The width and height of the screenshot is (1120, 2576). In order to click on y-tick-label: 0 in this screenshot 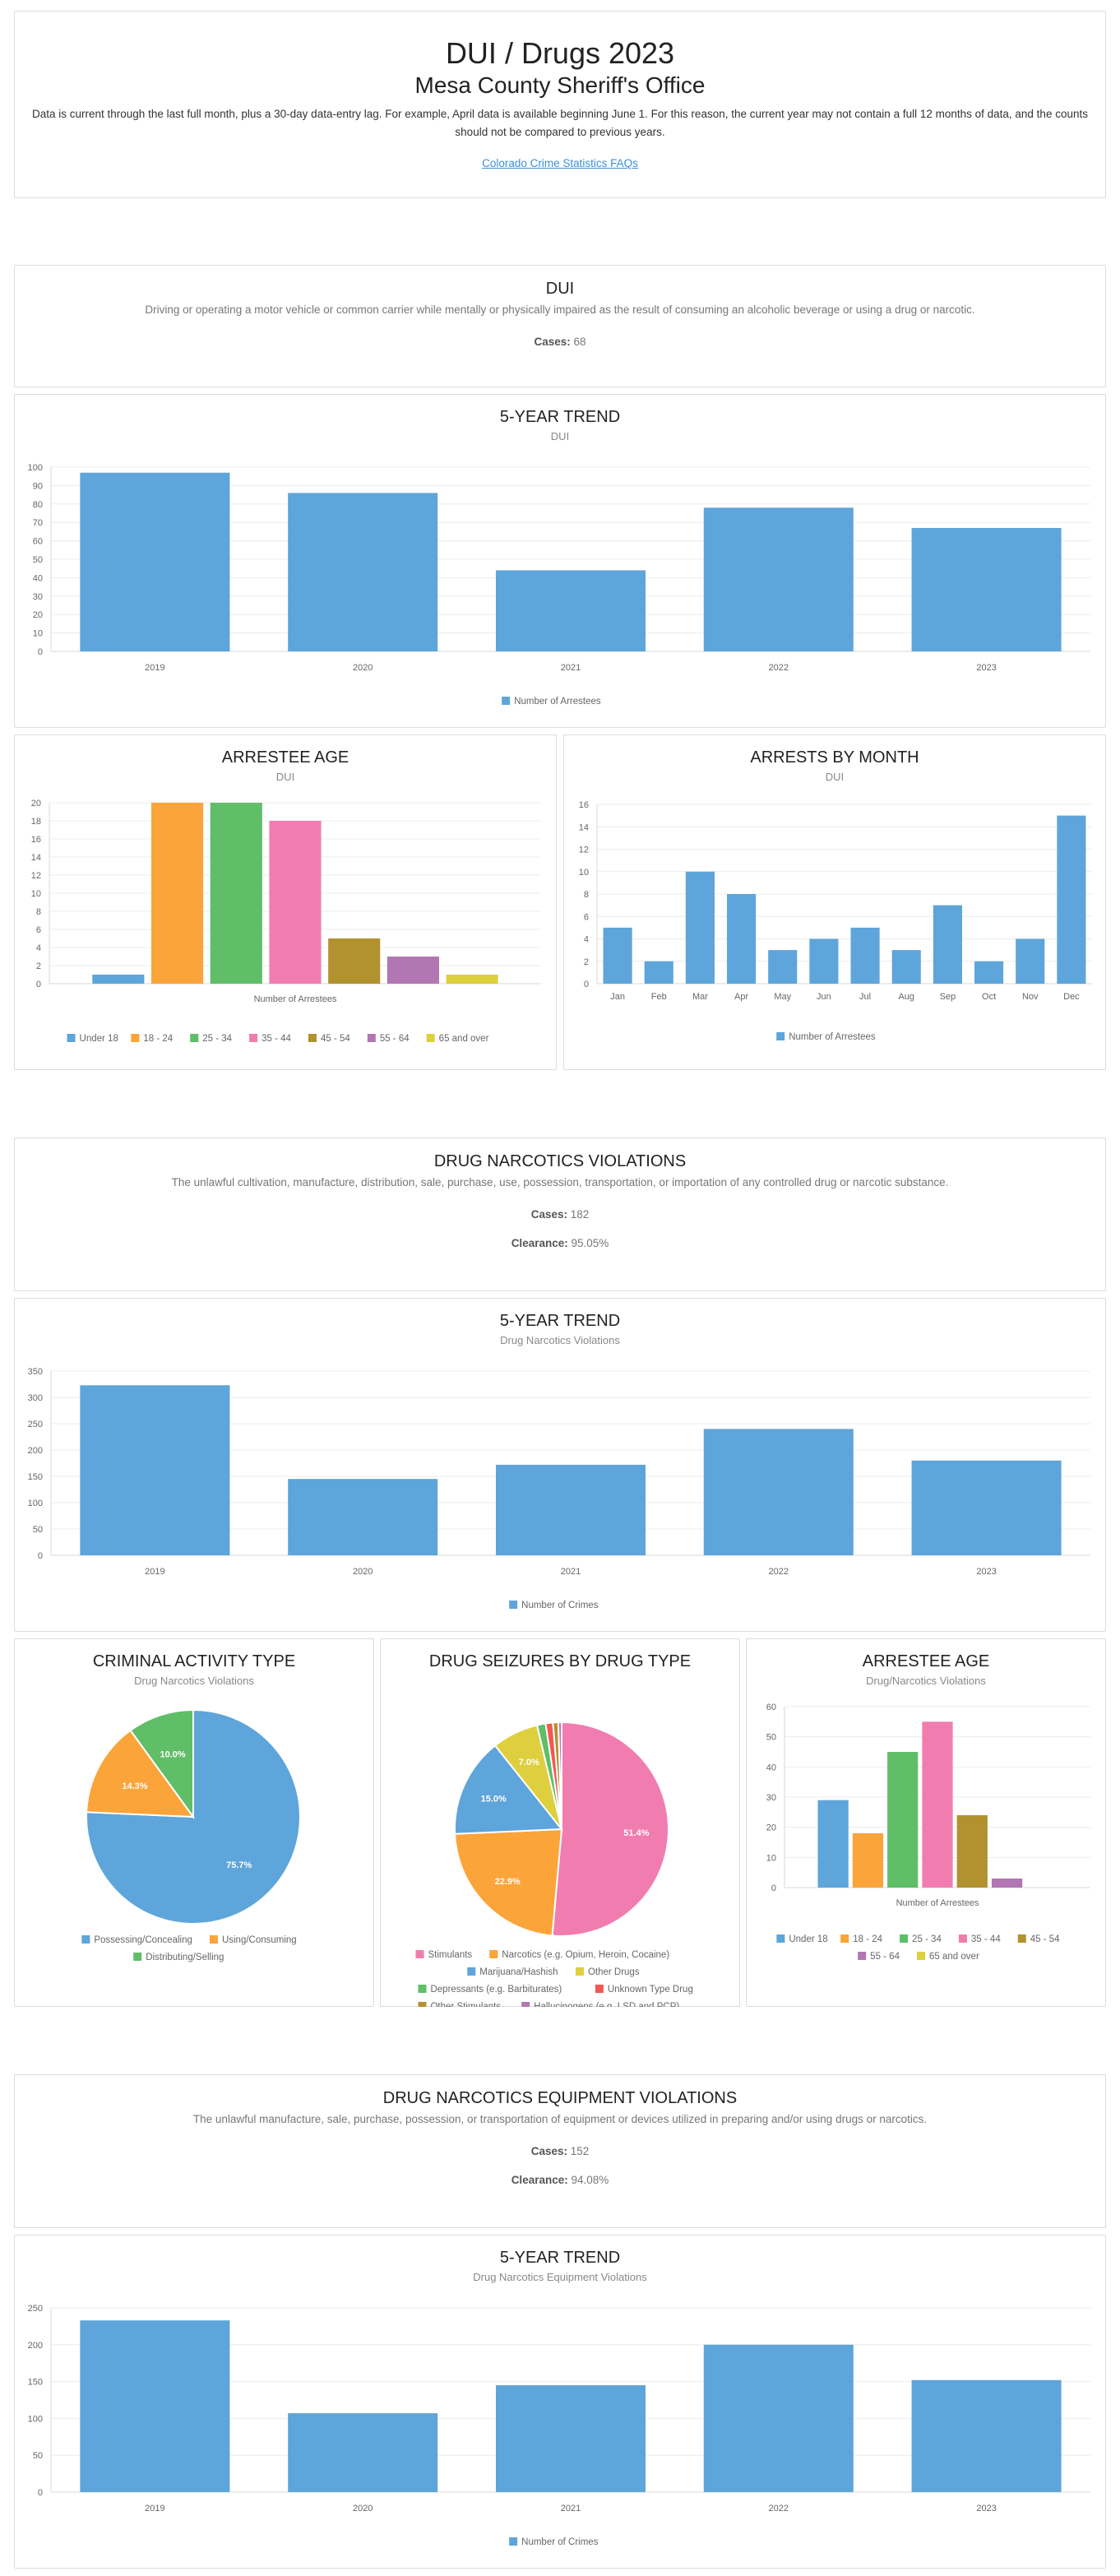, I will do `click(40, 652)`.